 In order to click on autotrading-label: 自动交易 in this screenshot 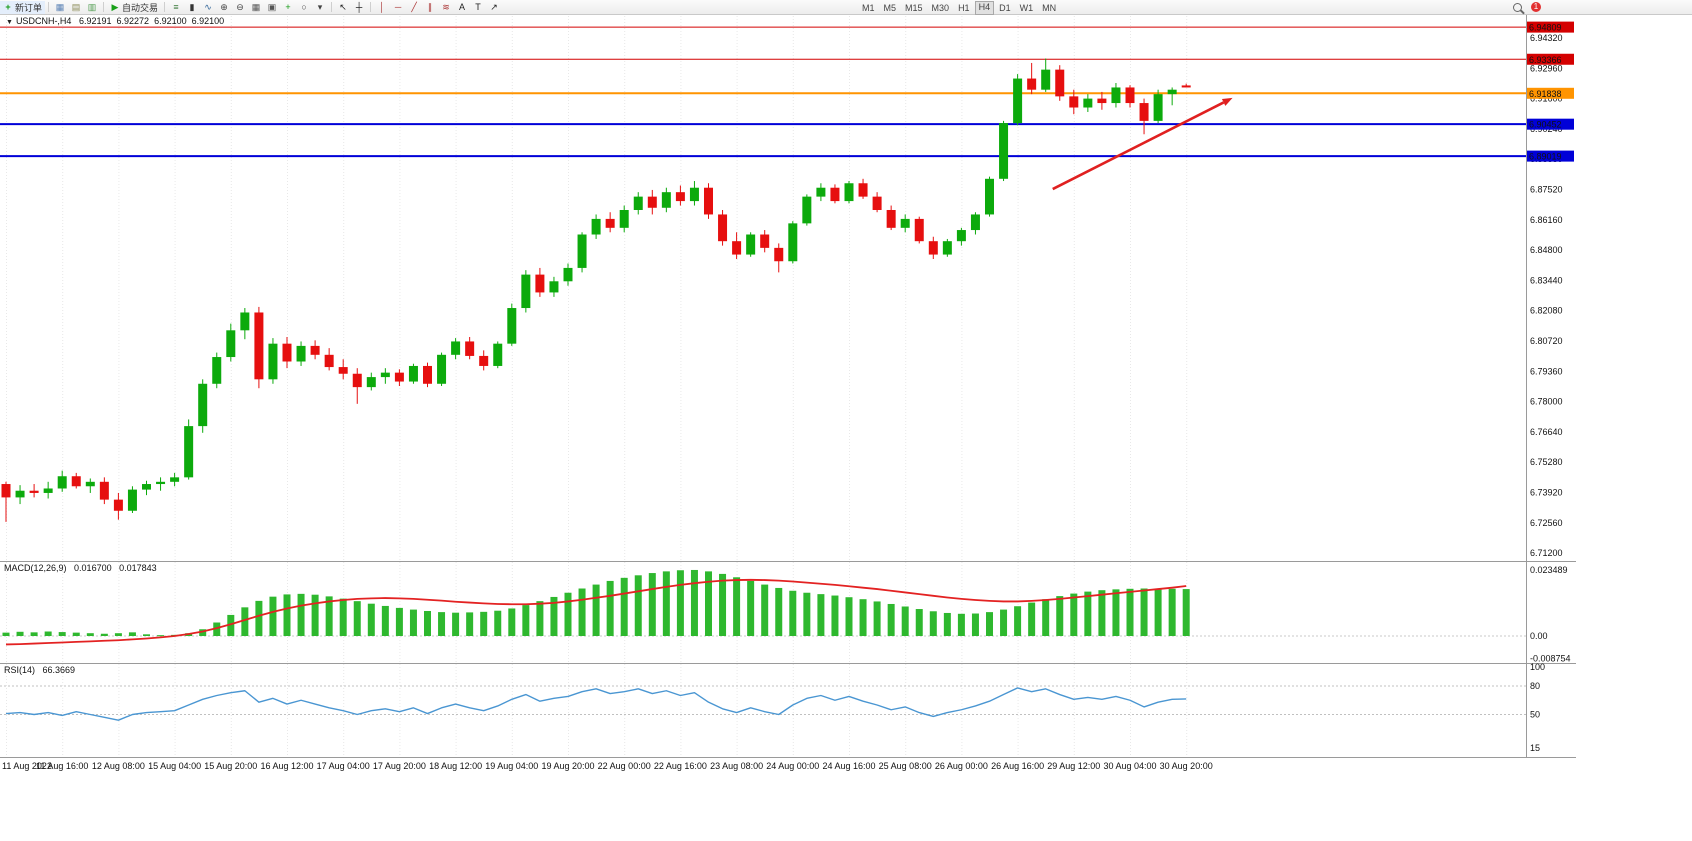, I will do `click(140, 7)`.